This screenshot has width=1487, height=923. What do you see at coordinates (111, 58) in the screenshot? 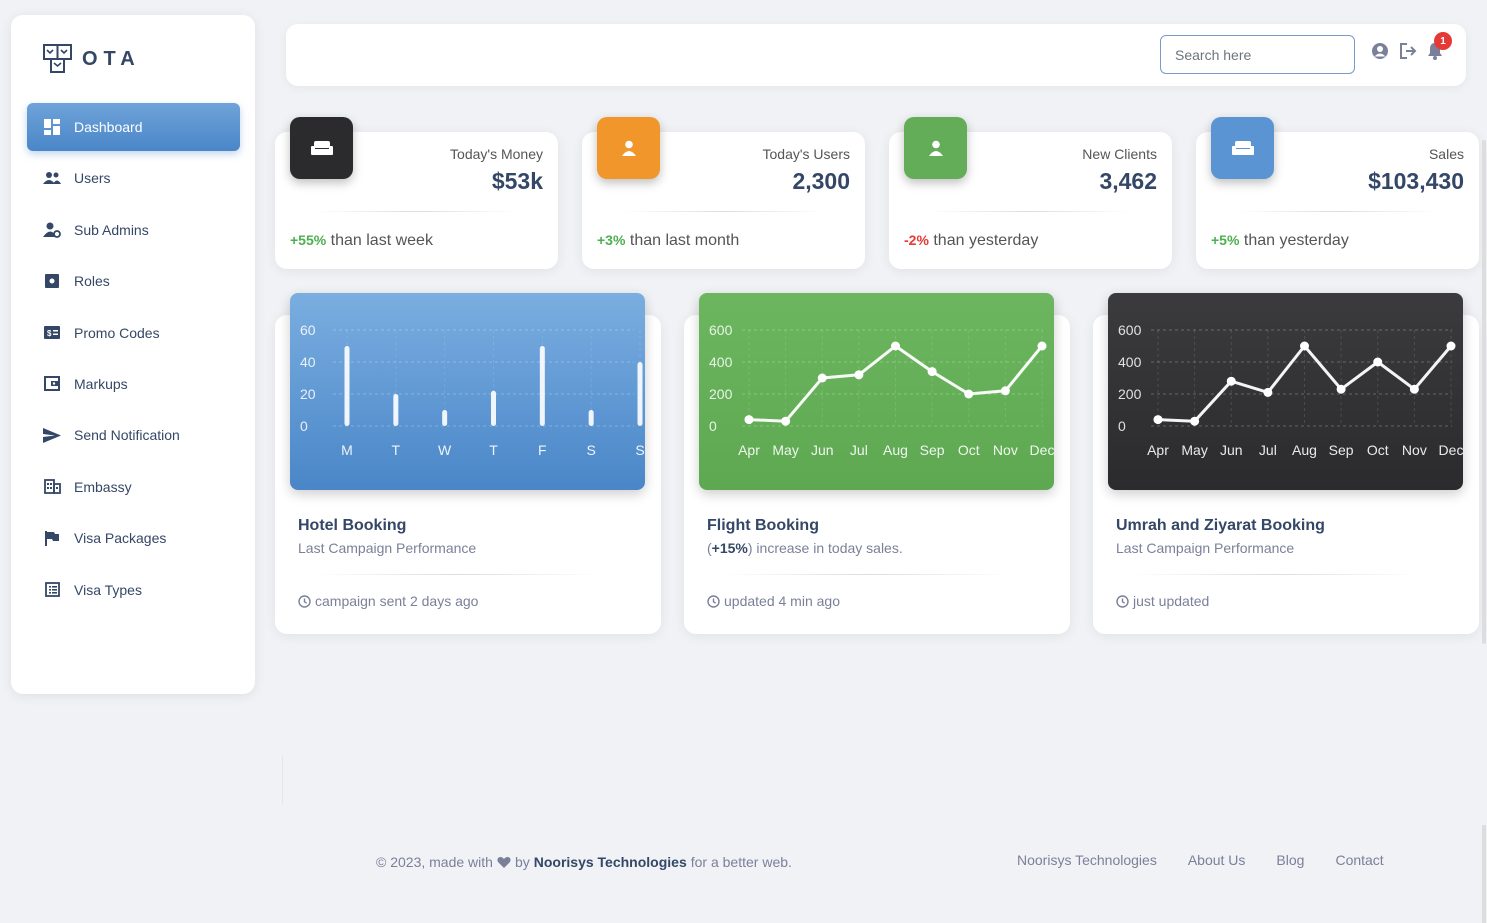
I see `brand-name: OTA` at bounding box center [111, 58].